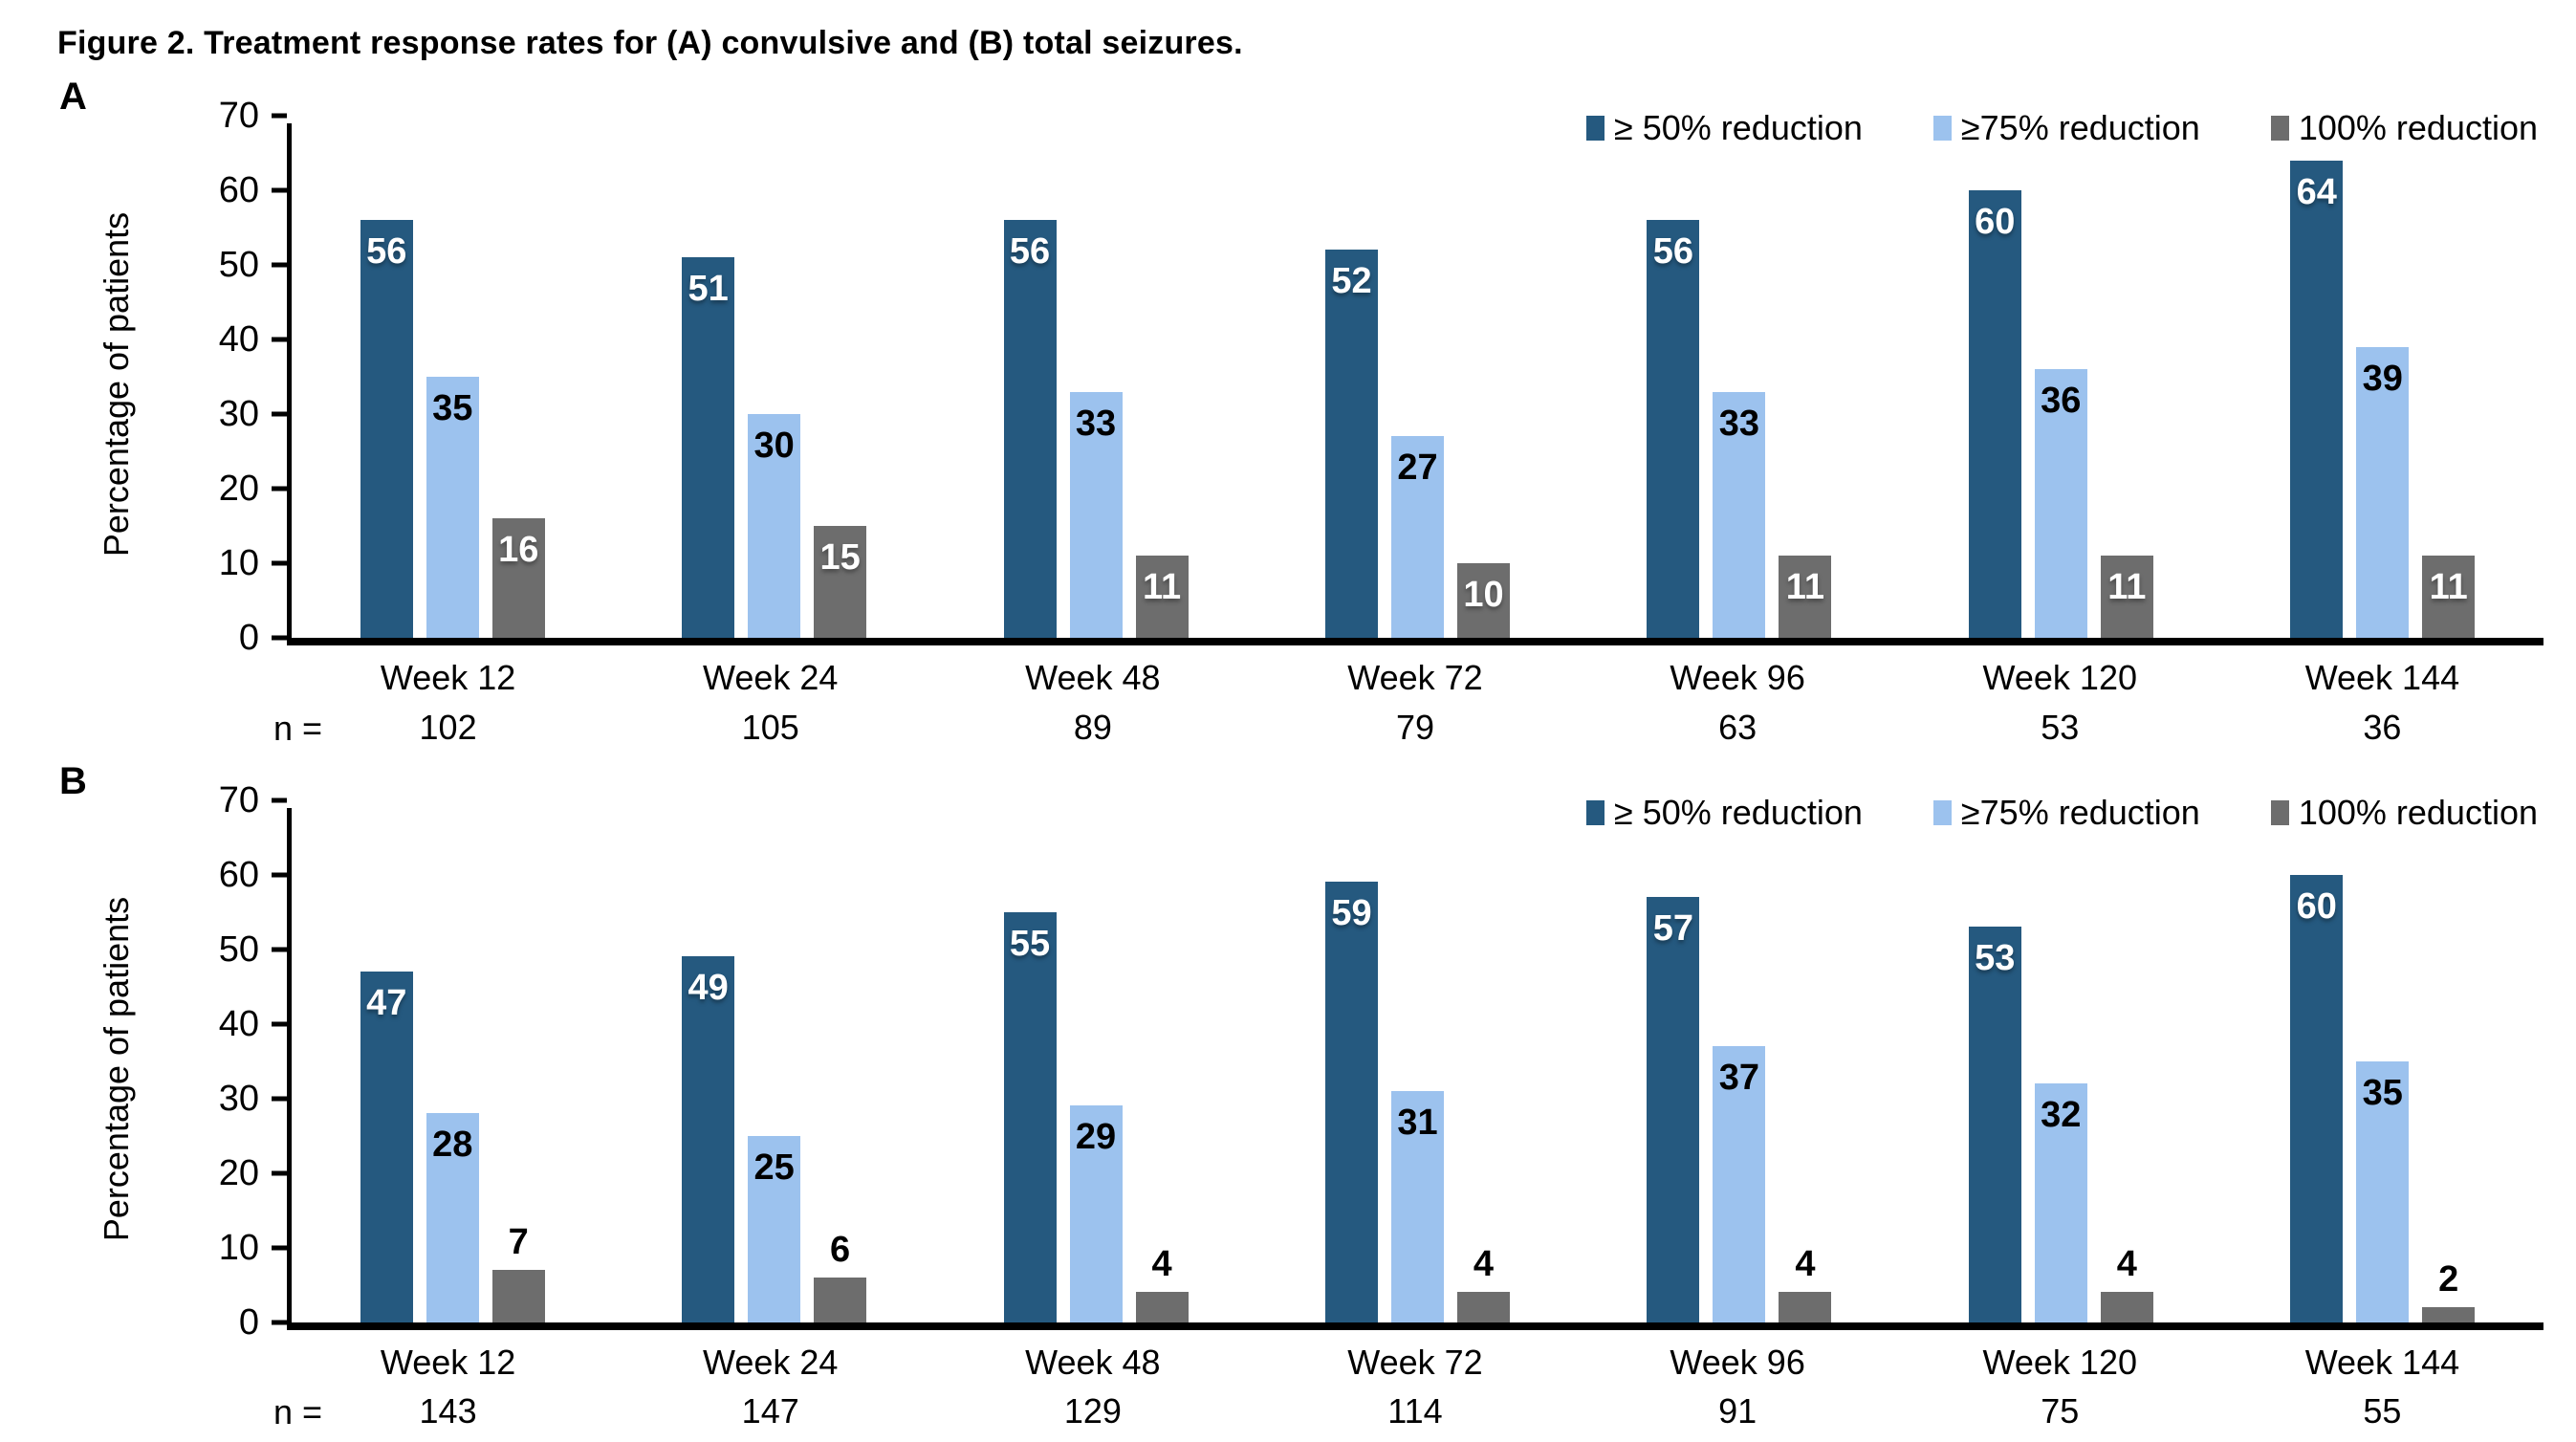 The width and height of the screenshot is (2576, 1442). Describe the element at coordinates (1417, 1206) in the screenshot. I see `bar: 31` at that location.